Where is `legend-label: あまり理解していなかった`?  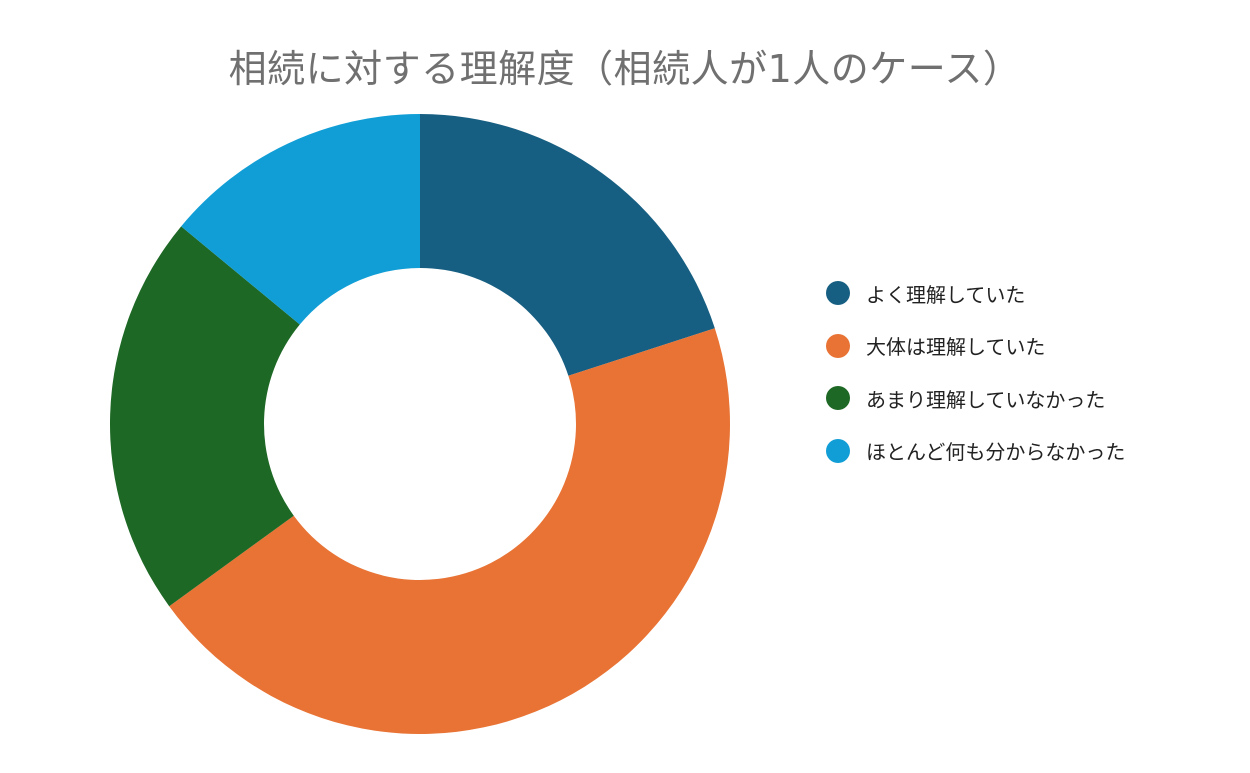
legend-label: あまり理解していなかった is located at coordinates (986, 399).